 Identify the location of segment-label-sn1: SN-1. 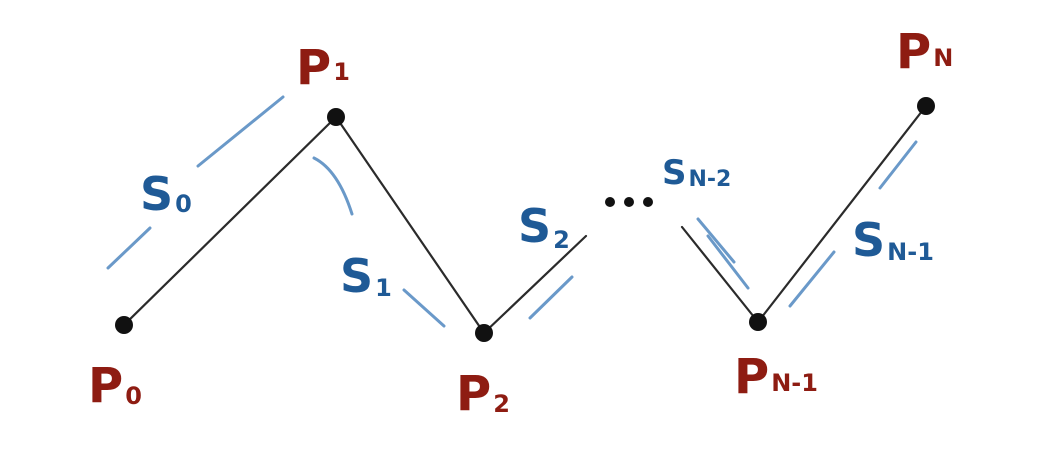
(893, 240).